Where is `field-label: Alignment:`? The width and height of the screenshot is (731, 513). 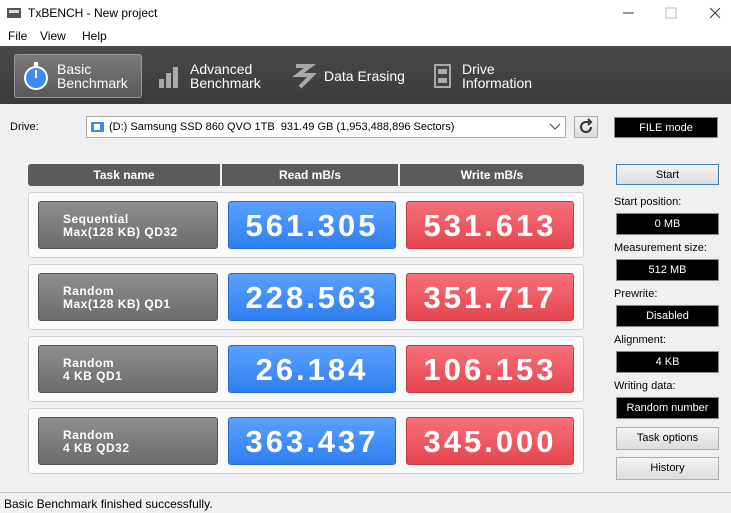 field-label: Alignment: is located at coordinates (640, 340).